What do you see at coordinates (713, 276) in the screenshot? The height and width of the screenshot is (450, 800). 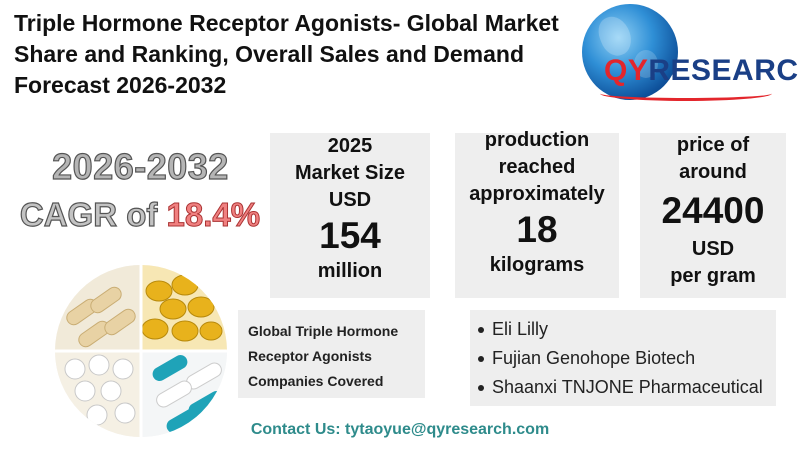 I see `stat-unit: per gram` at bounding box center [713, 276].